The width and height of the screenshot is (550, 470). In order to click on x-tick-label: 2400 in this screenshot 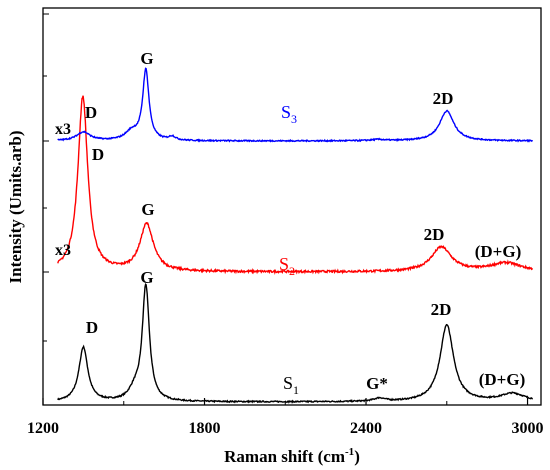, I will do `click(366, 428)`.